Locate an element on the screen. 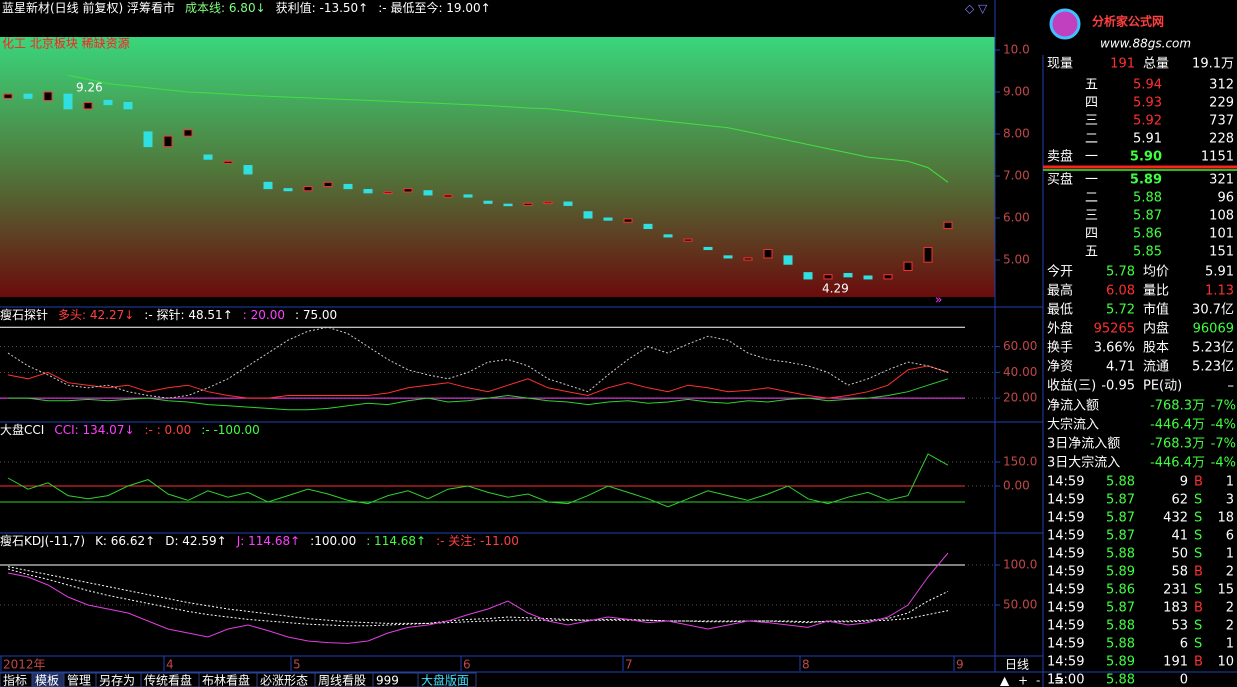 This screenshot has width=1237, height=687. tab-label: 周线看股 is located at coordinates (342, 680).